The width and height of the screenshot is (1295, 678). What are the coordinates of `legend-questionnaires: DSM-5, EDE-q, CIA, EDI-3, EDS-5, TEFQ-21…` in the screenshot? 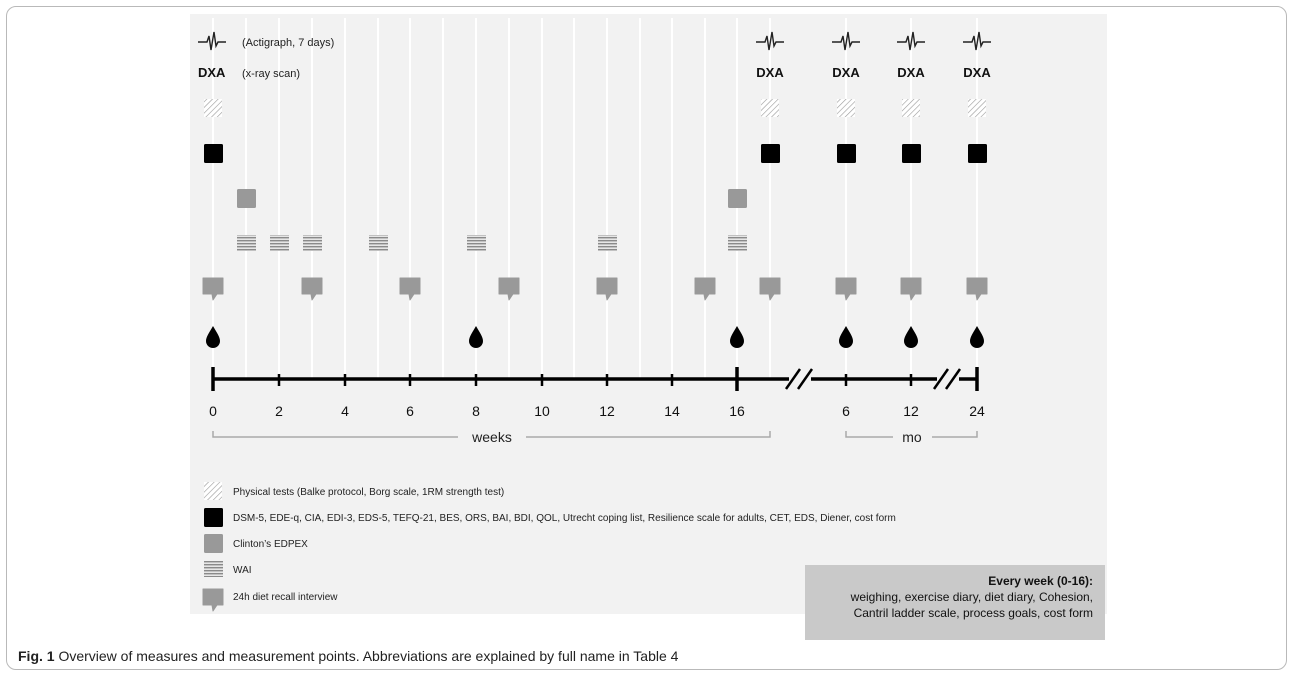 It's located at (564, 518).